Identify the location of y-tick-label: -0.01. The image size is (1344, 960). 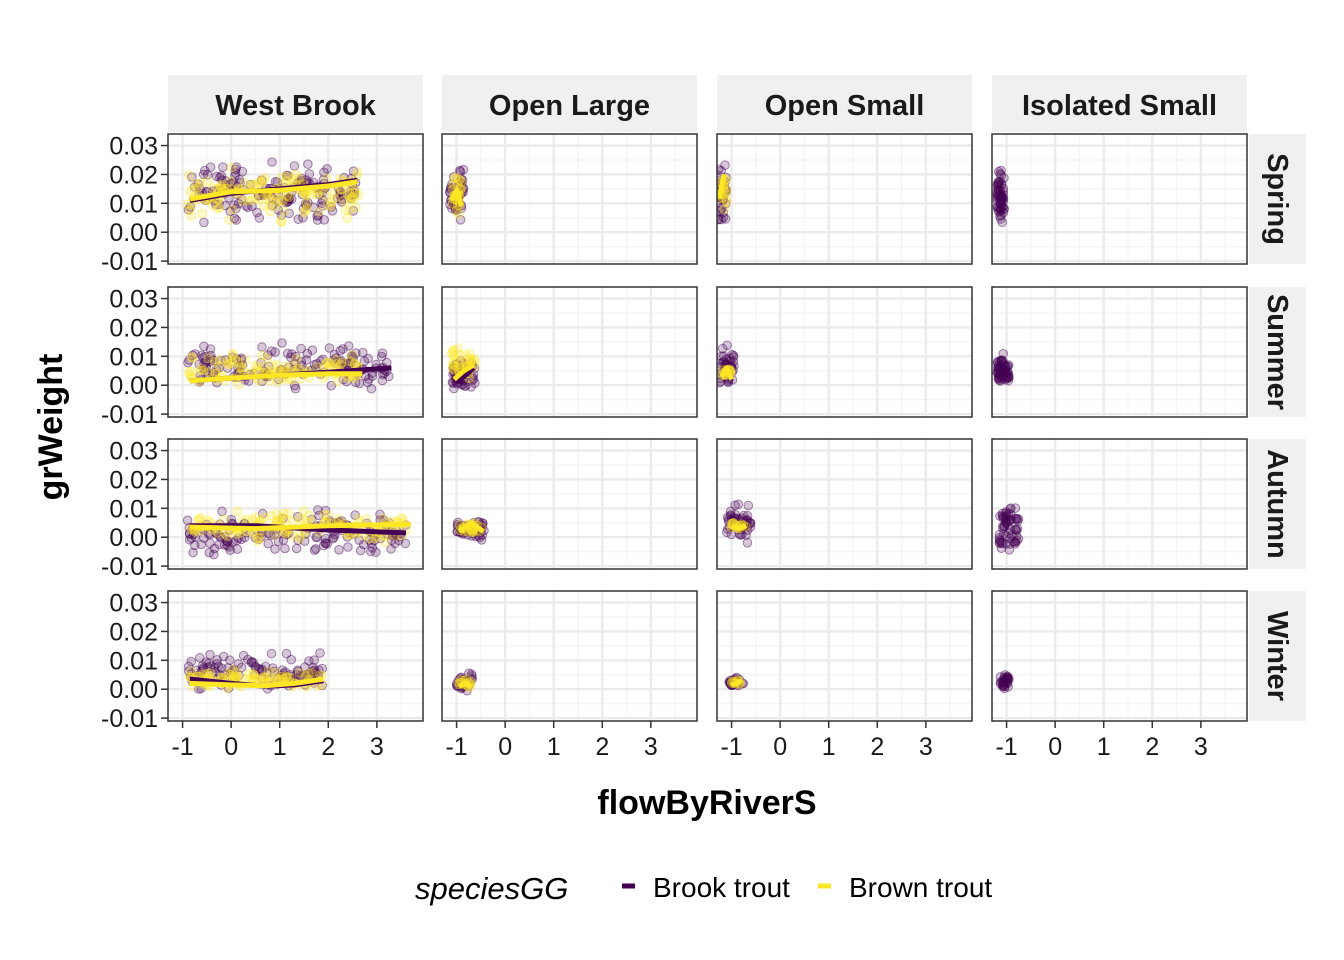
(129, 567).